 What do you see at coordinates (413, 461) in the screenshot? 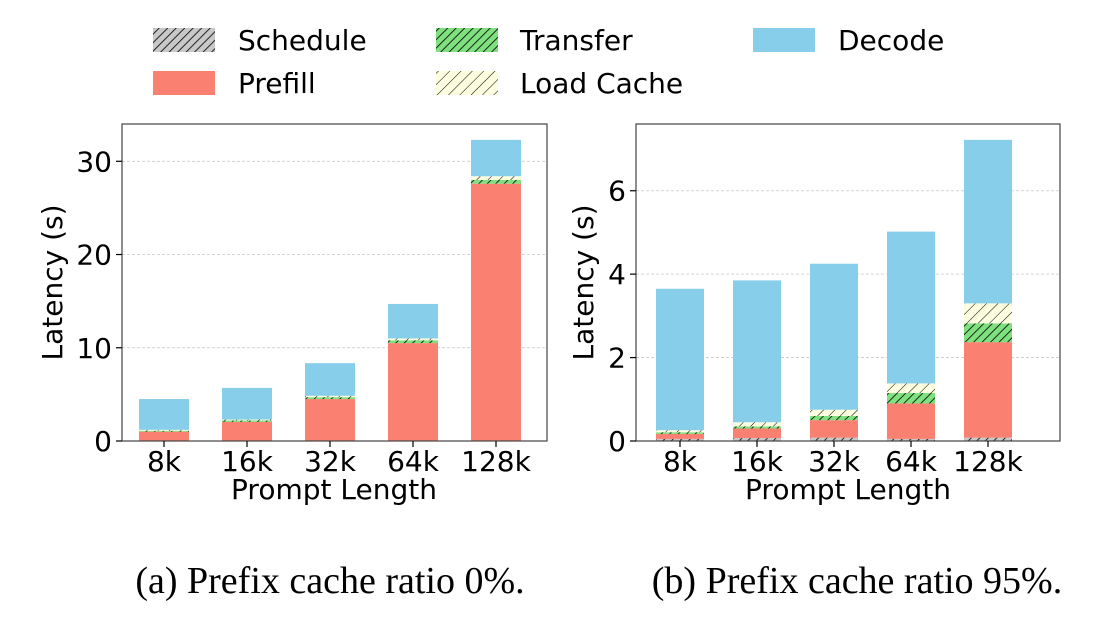
I see `x-tick-label-a-3: 64k` at bounding box center [413, 461].